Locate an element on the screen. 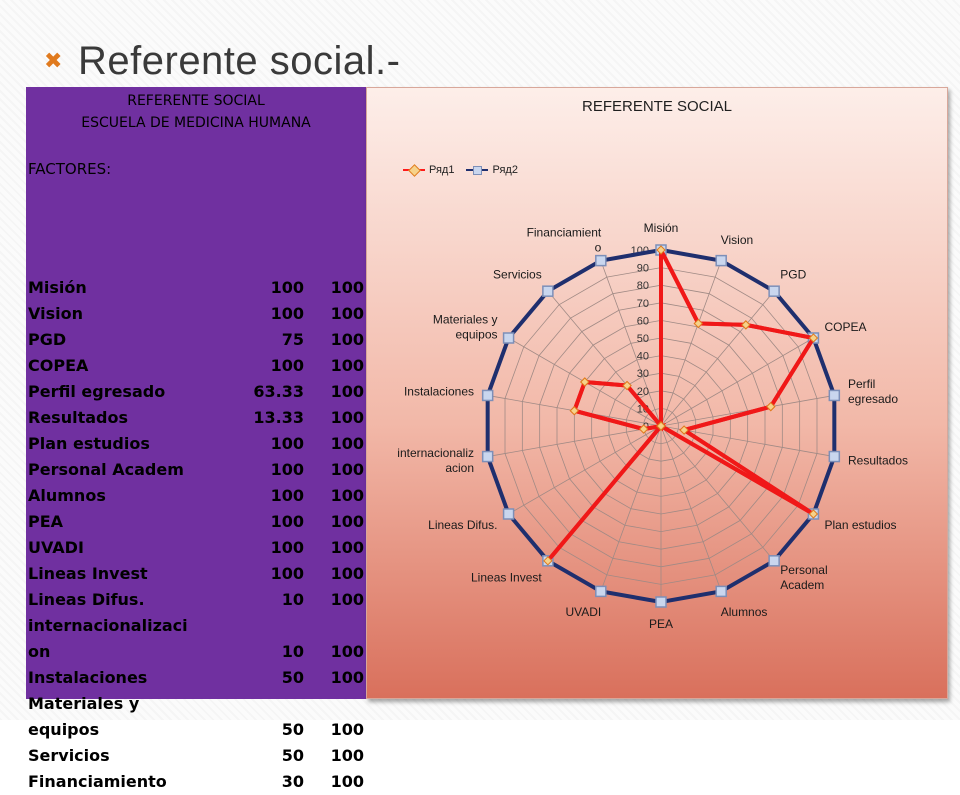 This screenshot has height=795, width=960. category-label: Instalaciones is located at coordinates (439, 392).